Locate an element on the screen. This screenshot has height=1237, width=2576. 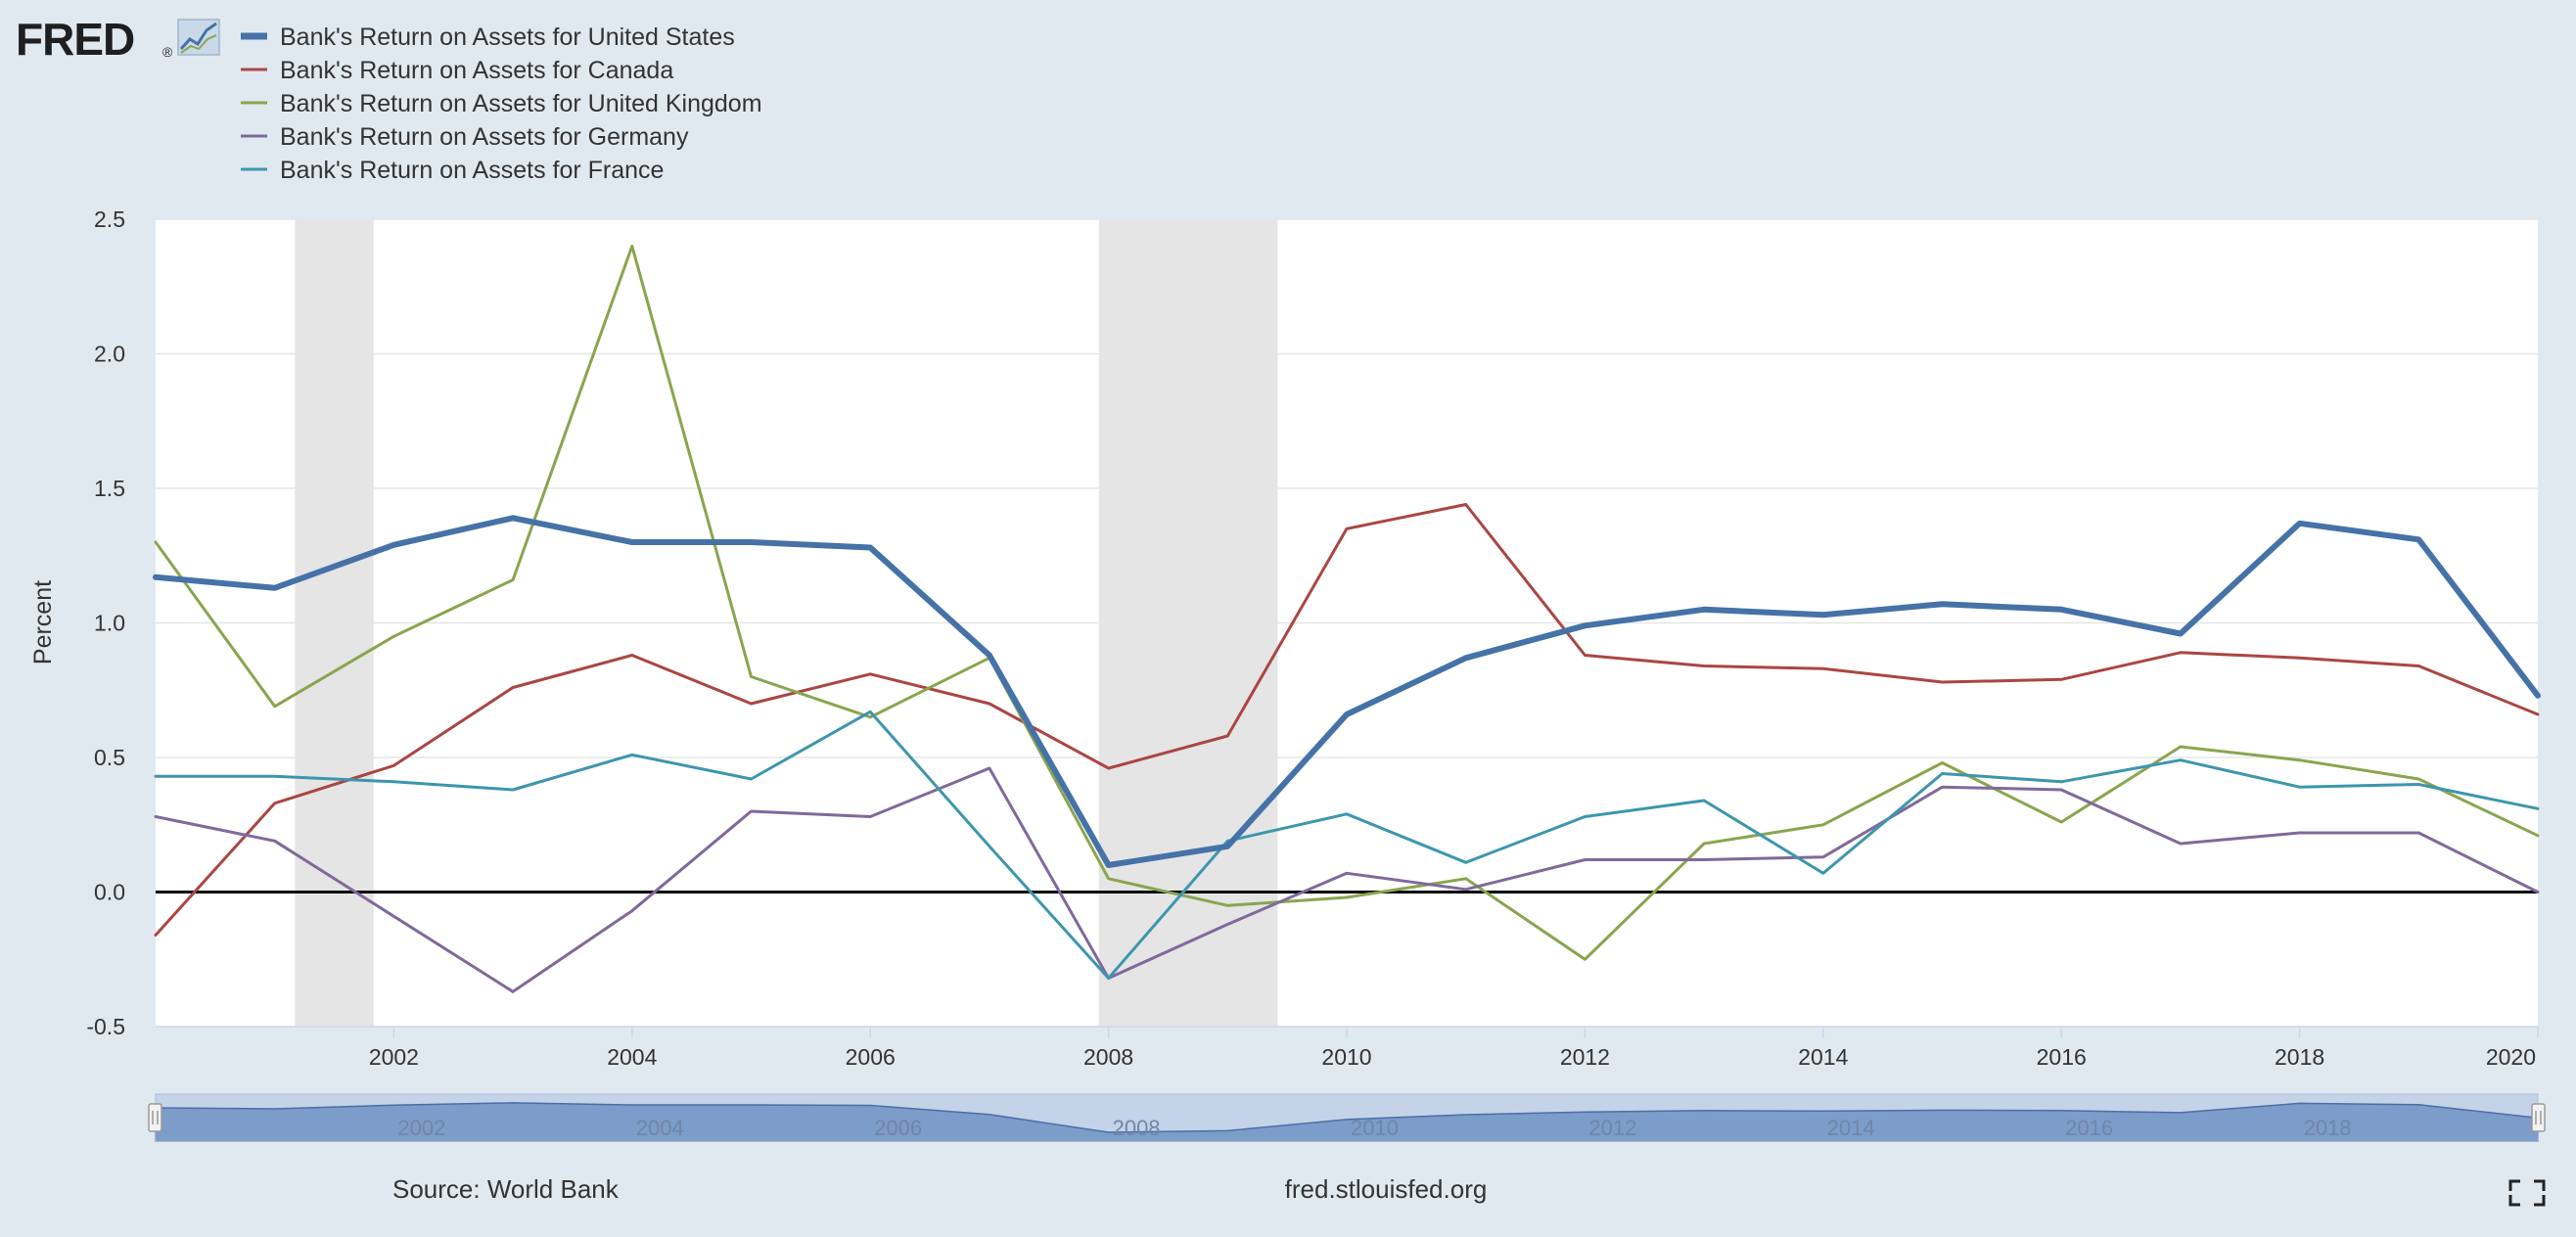
logo-text: FRED is located at coordinates (75, 39).